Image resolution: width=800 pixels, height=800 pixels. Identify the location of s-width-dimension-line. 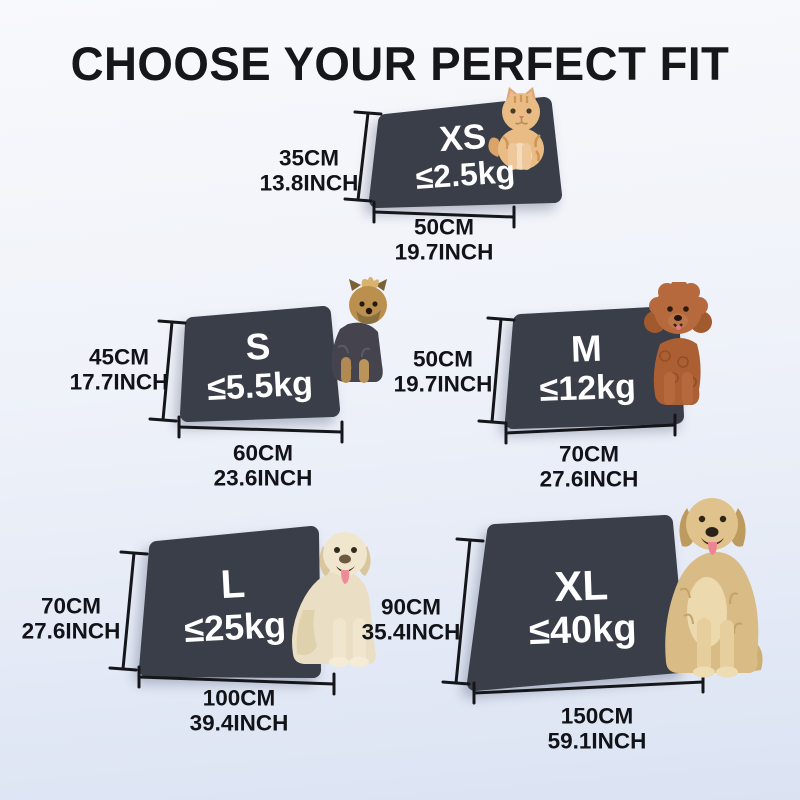
(260, 429).